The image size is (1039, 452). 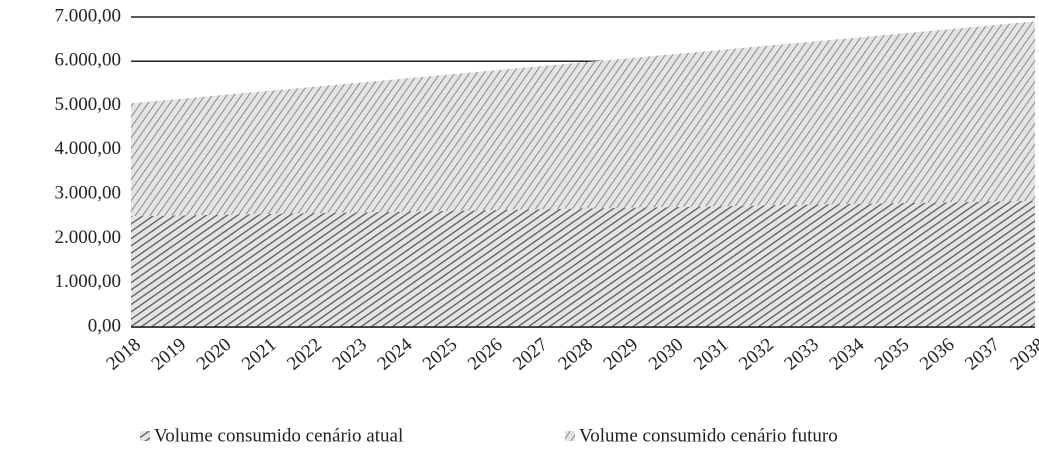 I want to click on legend-label: Volume consumido cenário atual, so click(x=278, y=435).